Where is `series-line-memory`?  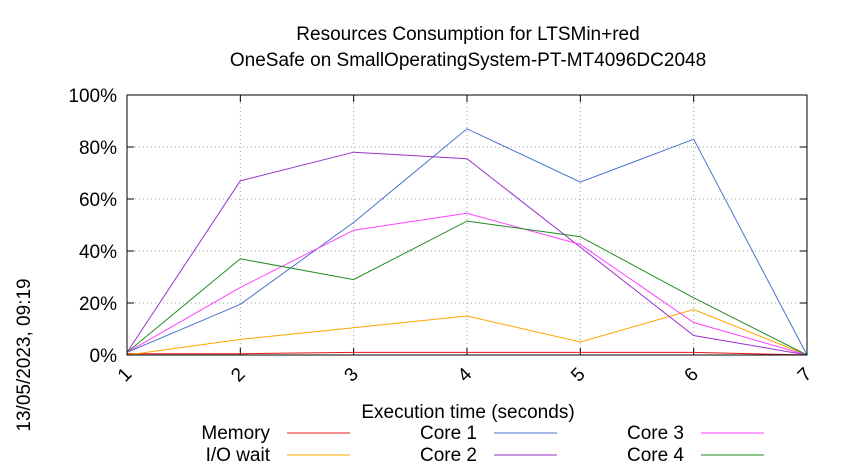
series-line-memory is located at coordinates (467, 353).